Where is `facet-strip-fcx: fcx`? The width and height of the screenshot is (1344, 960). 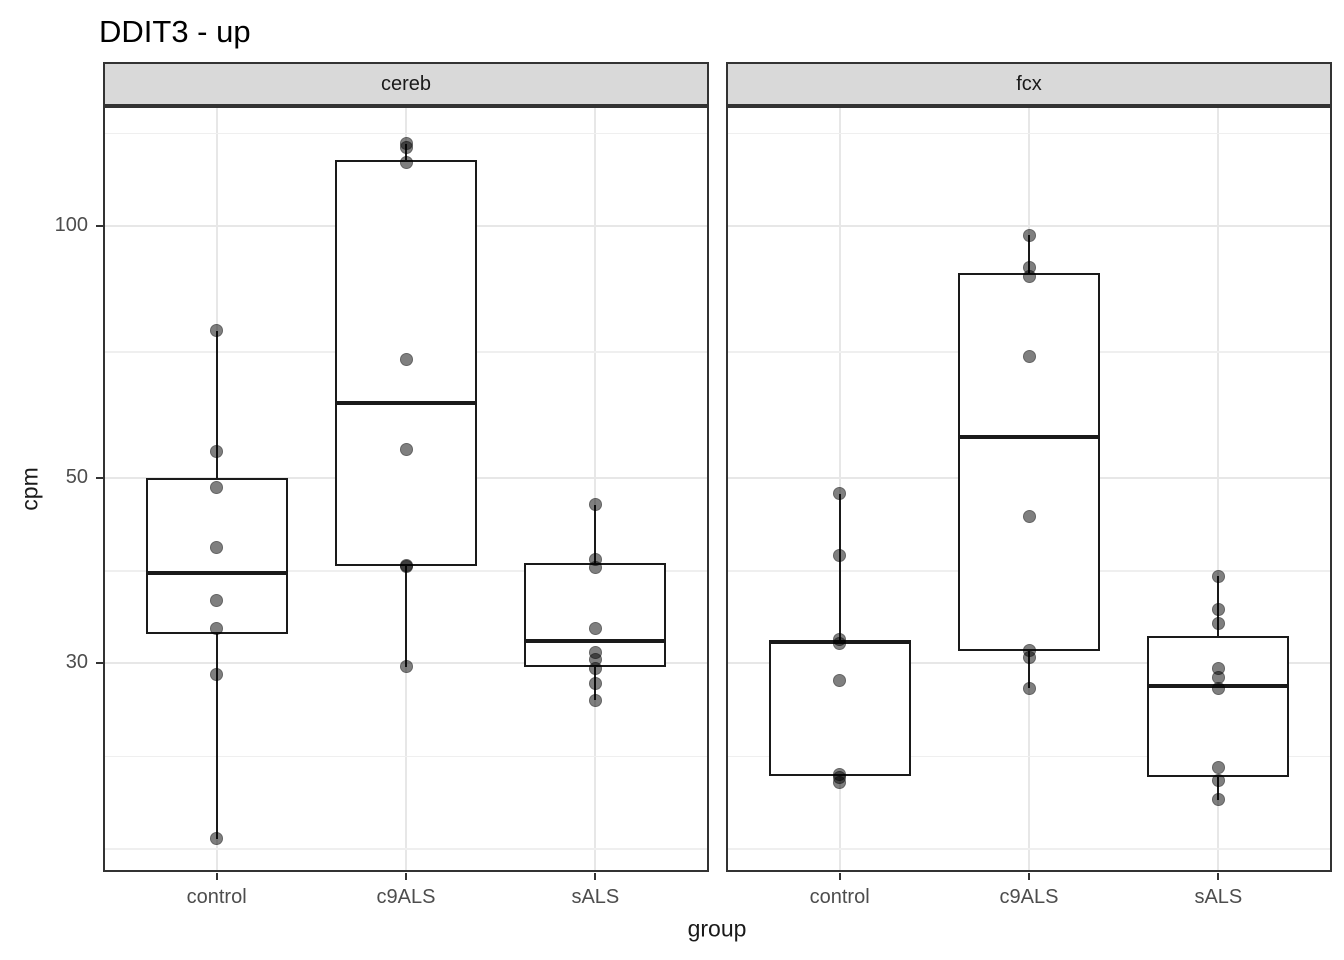 facet-strip-fcx: fcx is located at coordinates (1029, 84).